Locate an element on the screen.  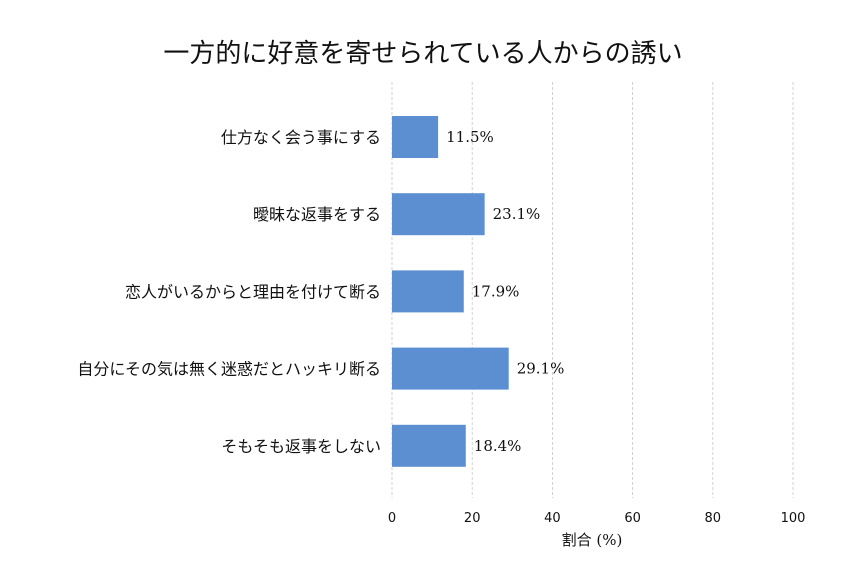
value-label: 18.4% is located at coordinates (498, 446).